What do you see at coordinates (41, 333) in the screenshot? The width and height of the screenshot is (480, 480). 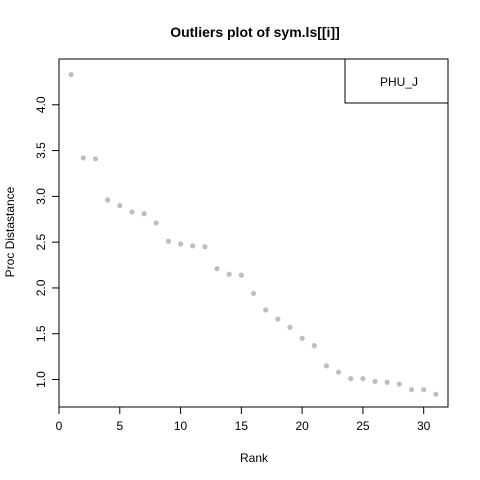 I see `y-tick-label: 1.5` at bounding box center [41, 333].